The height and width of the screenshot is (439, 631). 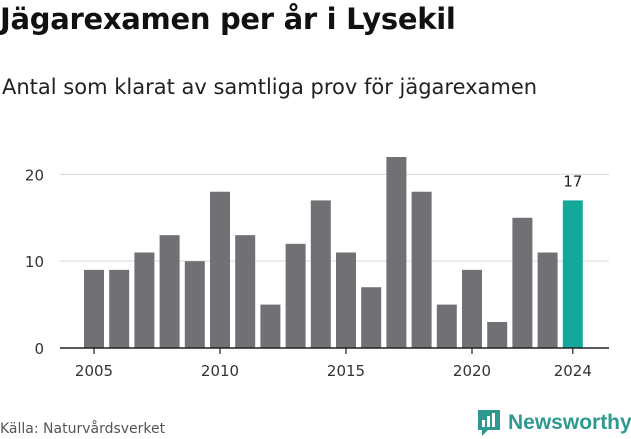 I want to click on brand-name: Newsworthy, so click(x=569, y=422).